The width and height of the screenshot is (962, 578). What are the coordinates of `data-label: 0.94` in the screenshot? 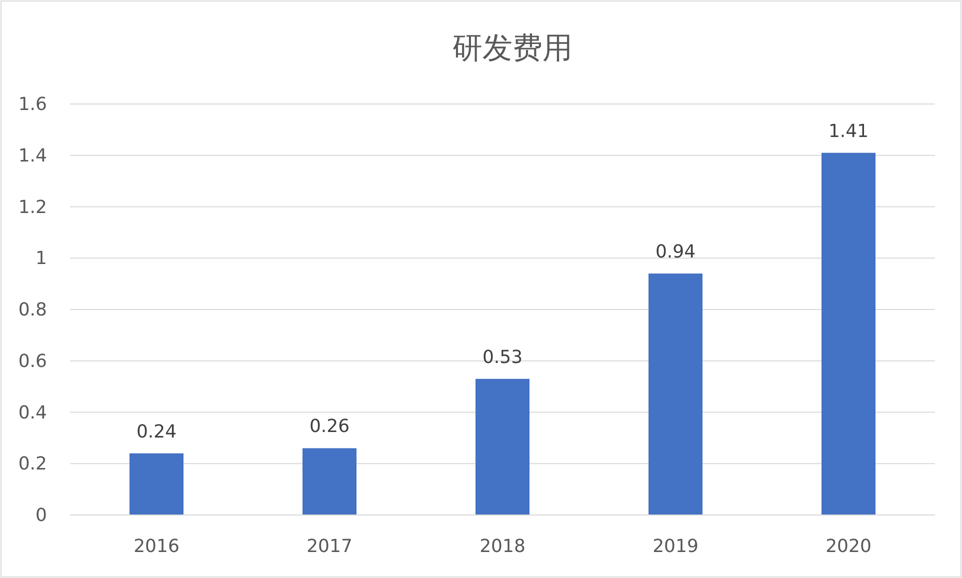 It's located at (675, 252).